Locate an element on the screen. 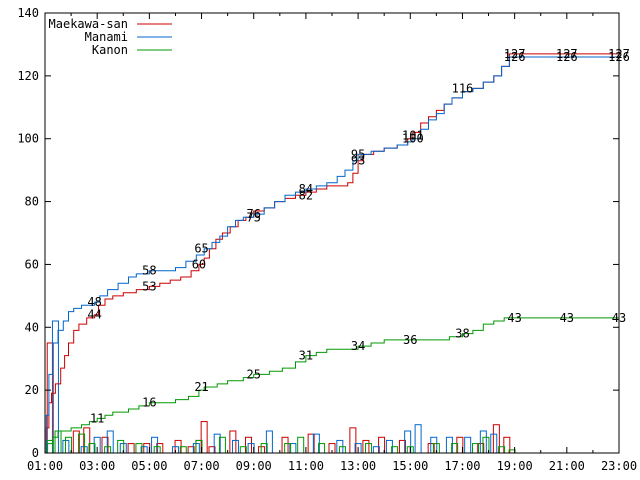  data-label-1-7: 126 is located at coordinates (515, 57).